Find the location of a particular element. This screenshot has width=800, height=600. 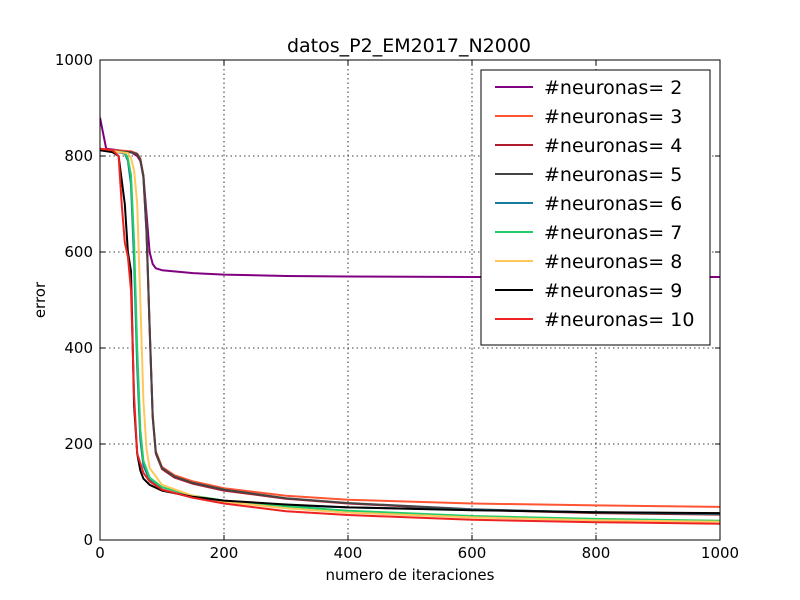

chart-title: datos_P2_EM2017_N2000 is located at coordinates (409, 46).